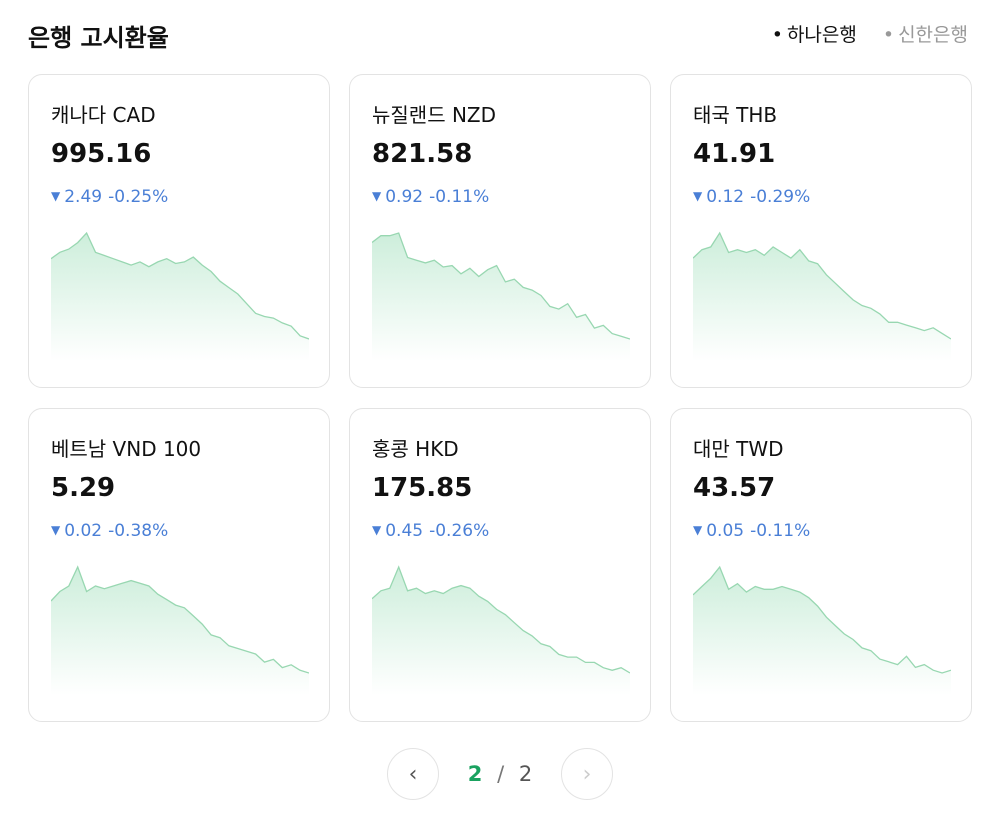 This screenshot has height=820, width=982. I want to click on rate-card: 홍콩 HKD 175.85 ▼ 0.45 -0.26%, so click(500, 565).